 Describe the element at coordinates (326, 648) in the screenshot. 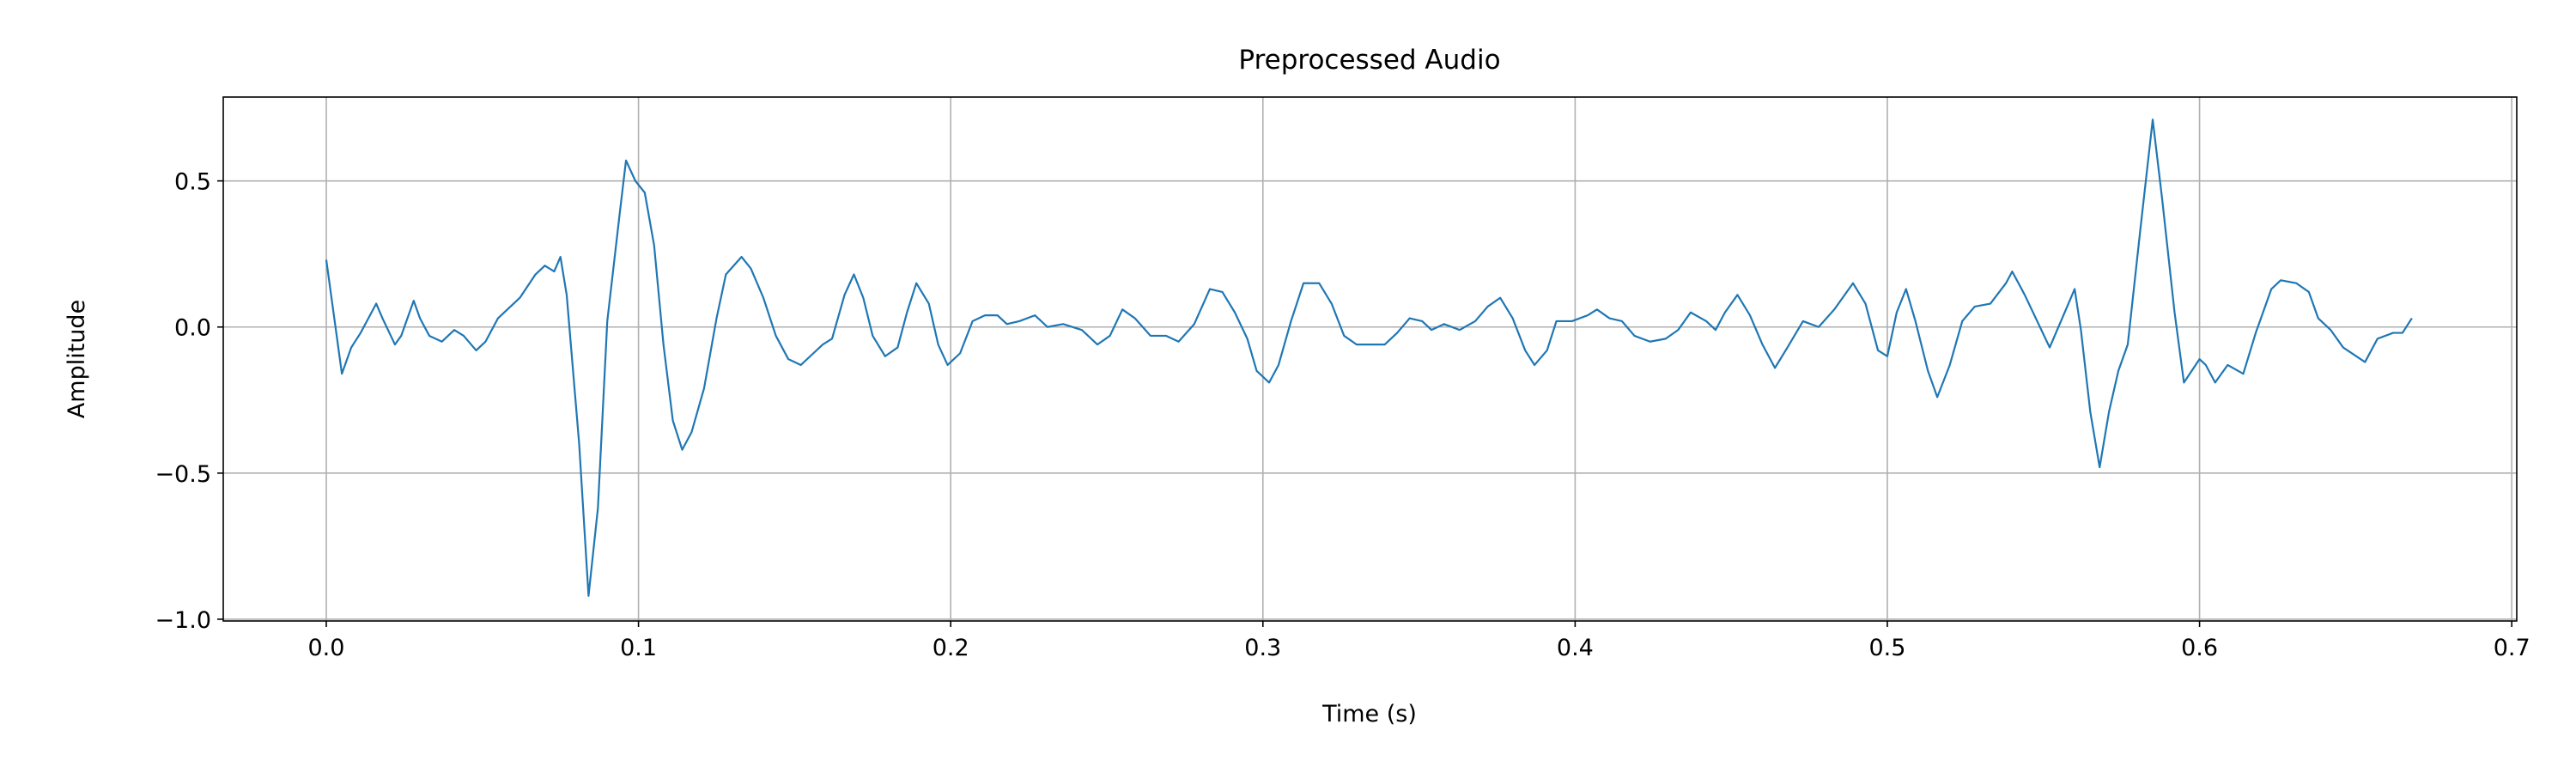

I see `x-tick-label: 0.0` at that location.